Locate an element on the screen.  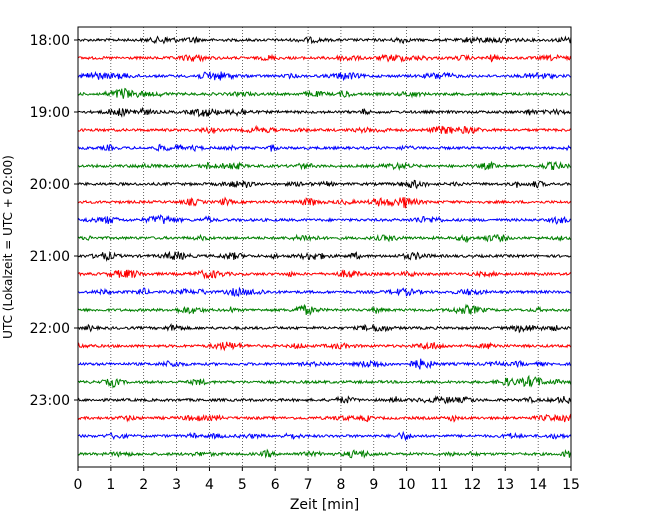
x-axis-label: Zeit [min] is located at coordinates (324, 505).